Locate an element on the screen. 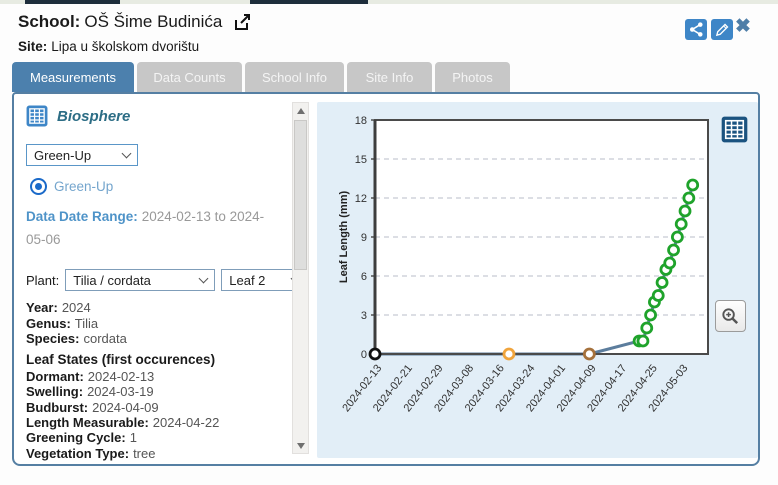 The width and height of the screenshot is (778, 485). plant-info-block: Year: 2024 Genus: Tilia Species: cordata is located at coordinates (76, 323).